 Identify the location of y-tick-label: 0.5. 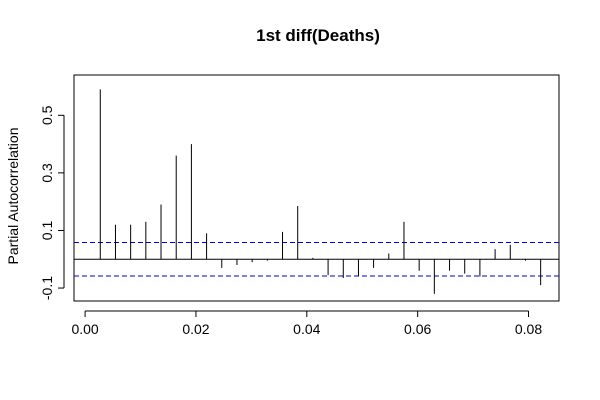
(47, 115).